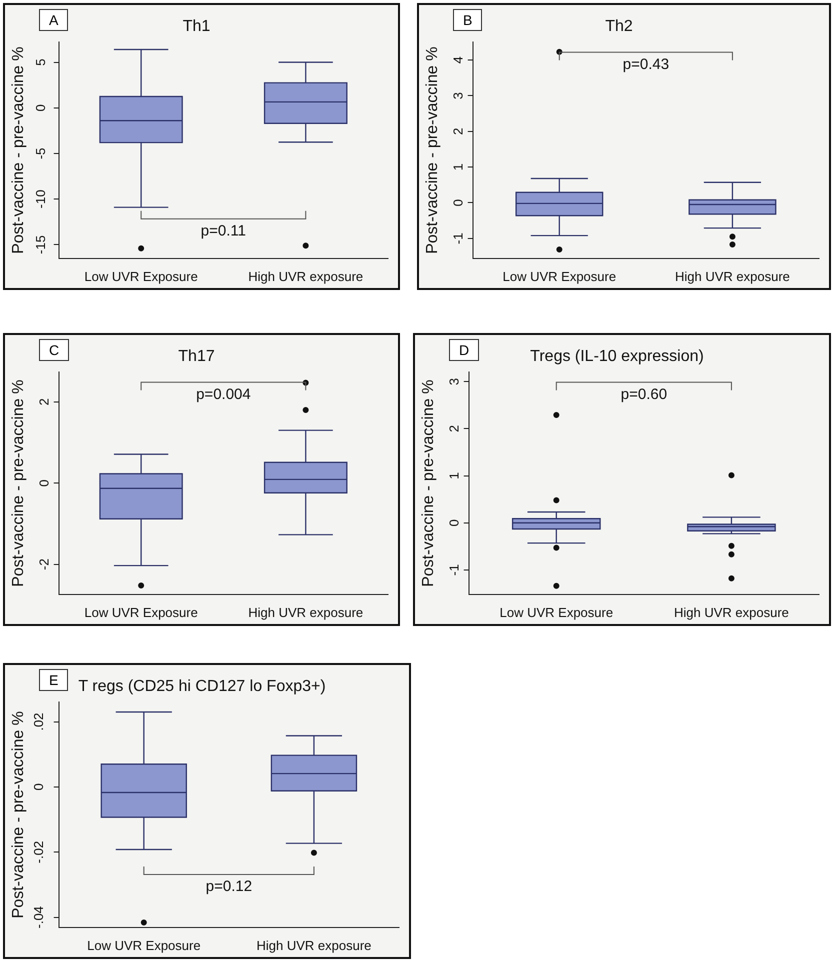 Image resolution: width=834 pixels, height=963 pixels. Describe the element at coordinates (646, 64) in the screenshot. I see `annotation: p=0.43` at that location.